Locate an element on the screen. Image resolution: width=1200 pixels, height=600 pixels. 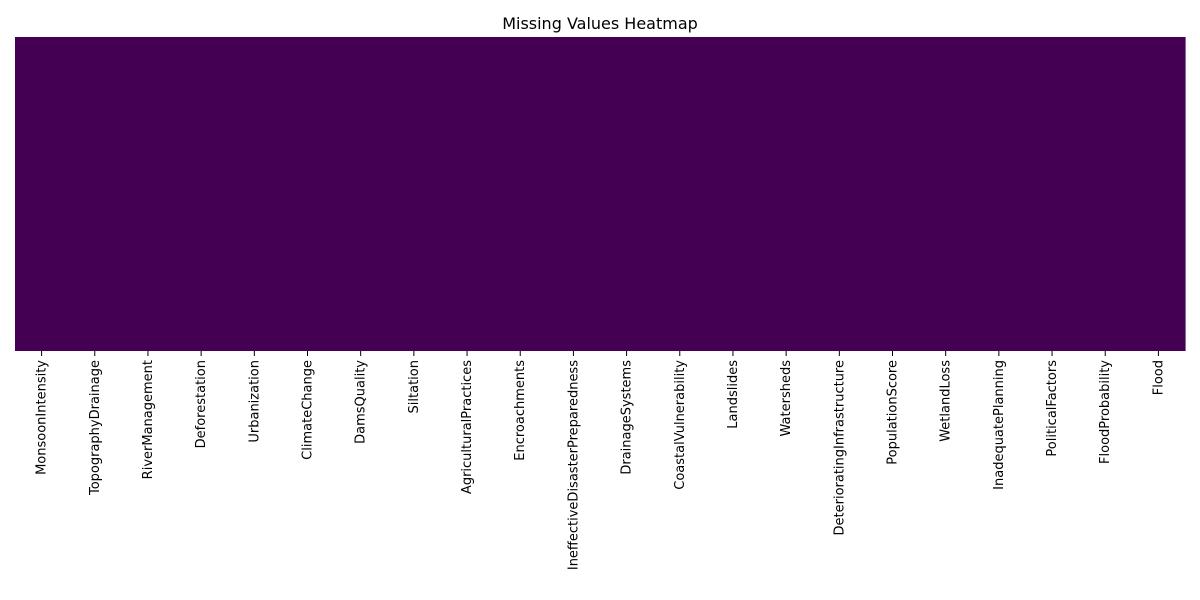
x-tick-label: FloodProbability is located at coordinates (1105, 412).